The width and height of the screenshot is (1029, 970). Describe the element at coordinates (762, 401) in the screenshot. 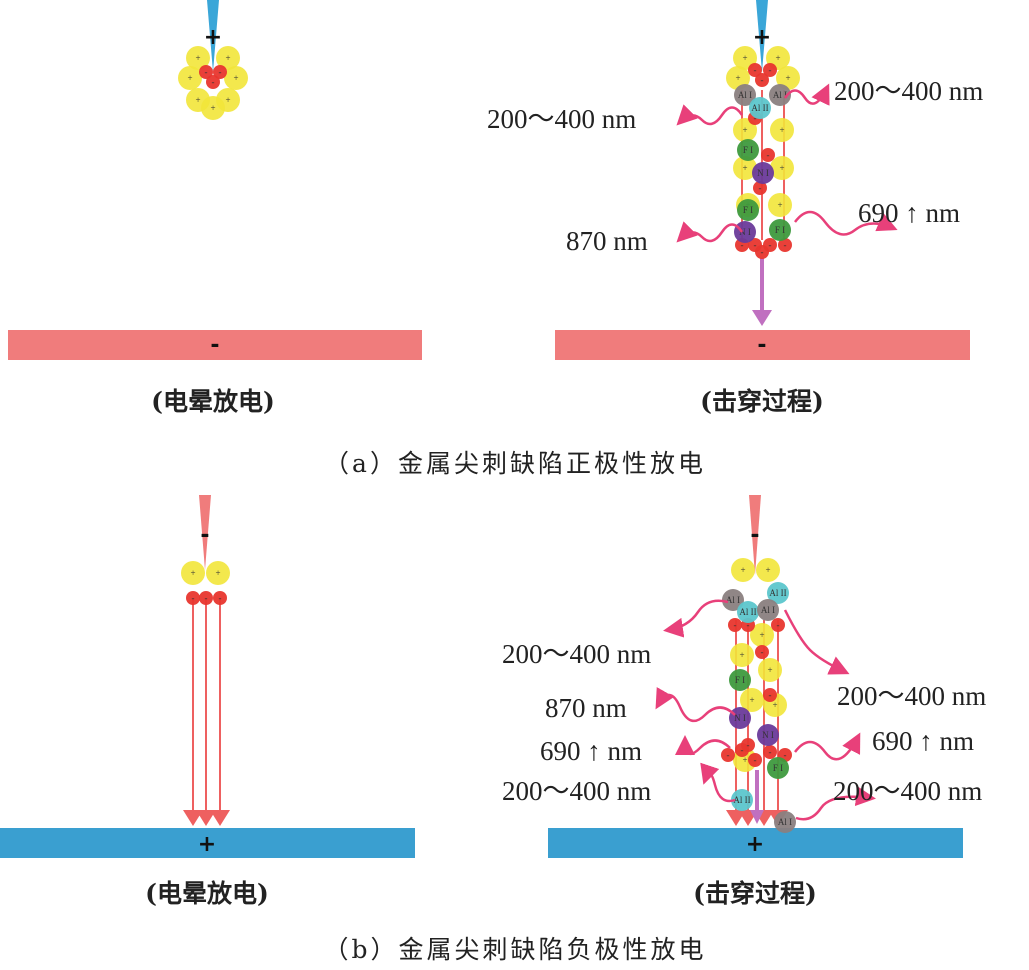

I see `caption-breakdown-a: (击穿过程)` at that location.